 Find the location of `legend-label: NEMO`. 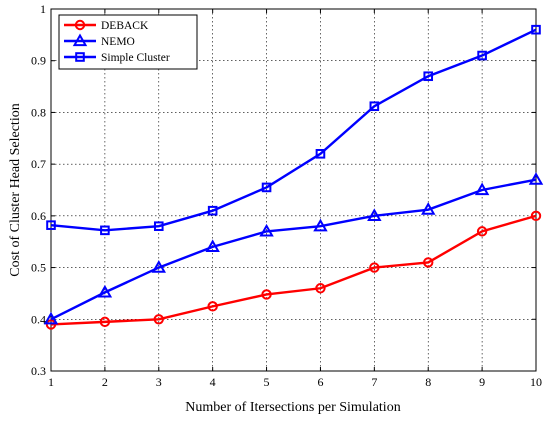

legend-label: NEMO is located at coordinates (118, 42).